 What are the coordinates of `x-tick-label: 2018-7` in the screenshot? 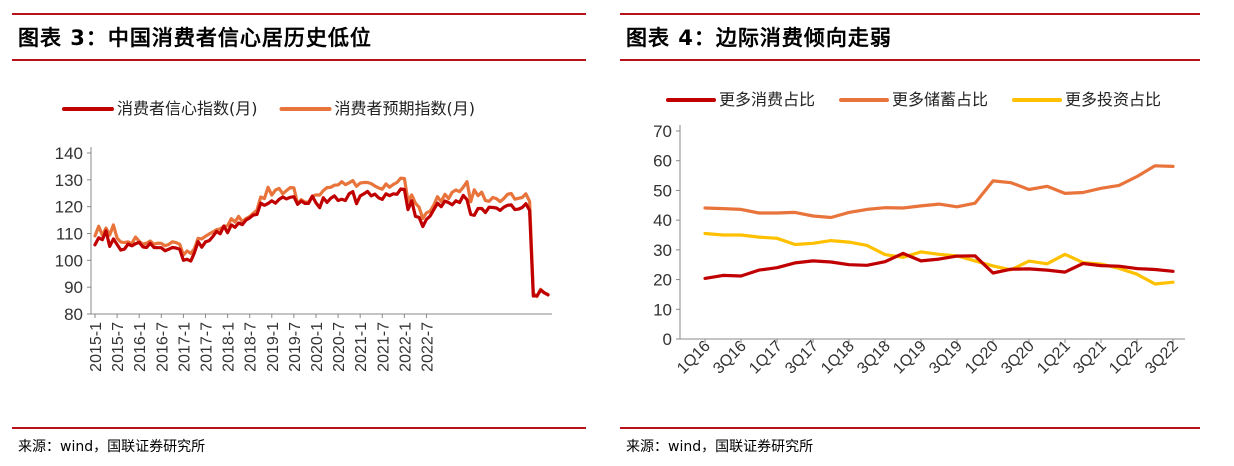 It's located at (251, 347).